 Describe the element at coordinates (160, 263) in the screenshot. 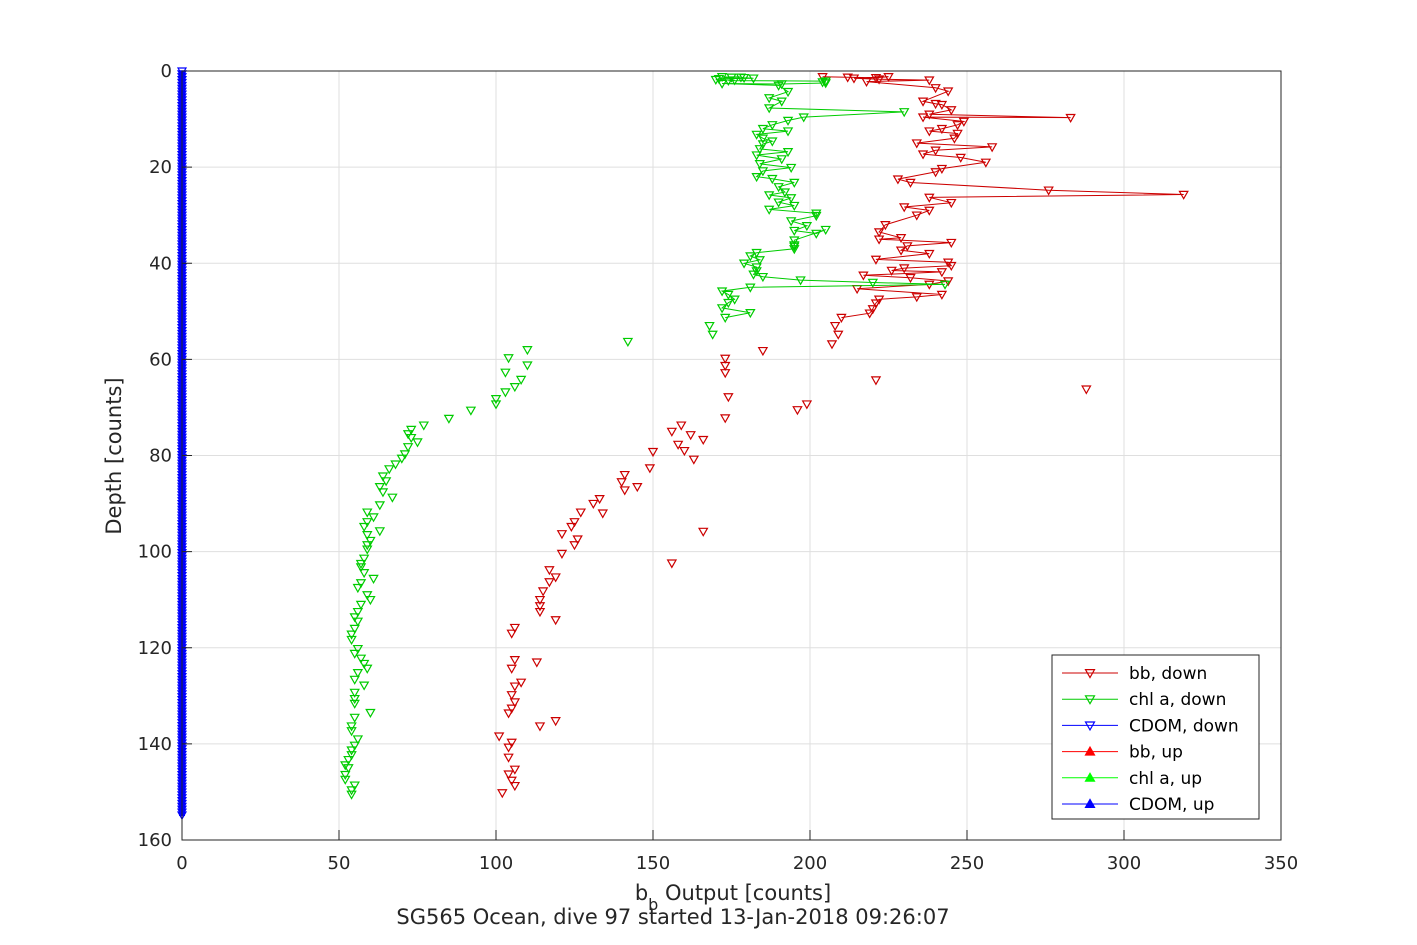

I see `y-tick-label: 40` at that location.